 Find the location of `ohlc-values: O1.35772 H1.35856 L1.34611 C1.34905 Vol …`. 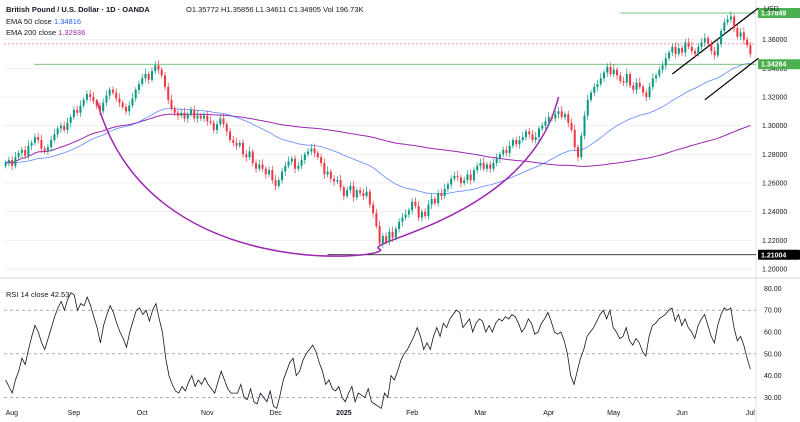

ohlc-values: O1.35772 H1.35856 L1.34611 C1.34905 Vol … is located at coordinates (275, 9).